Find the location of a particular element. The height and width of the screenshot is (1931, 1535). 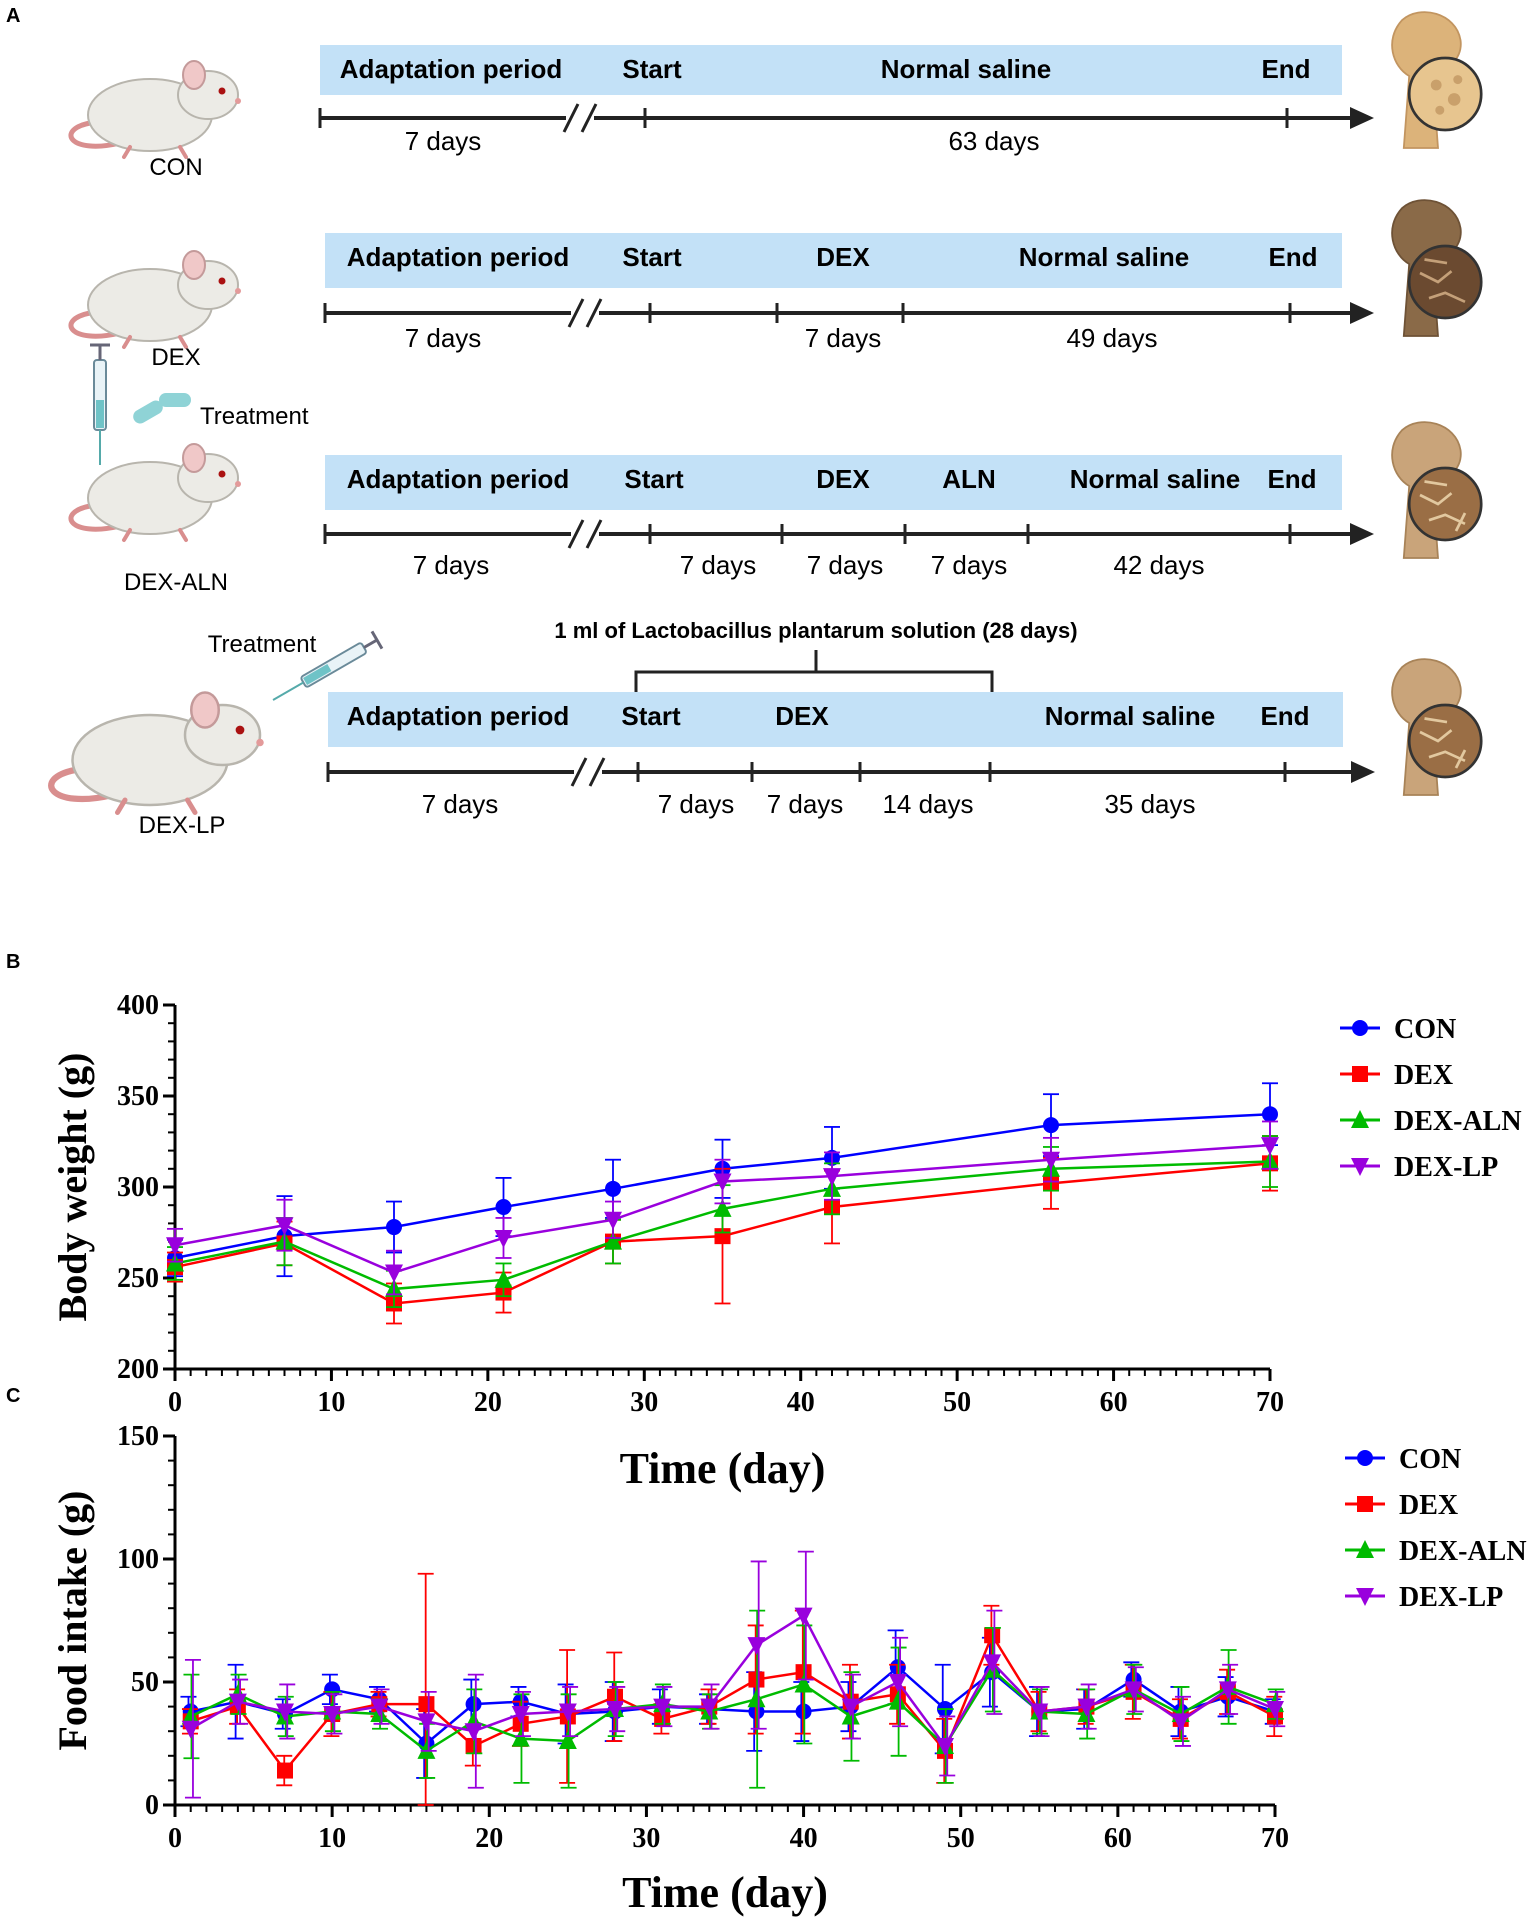

segment-duration: 63 days is located at coordinates (993, 141).